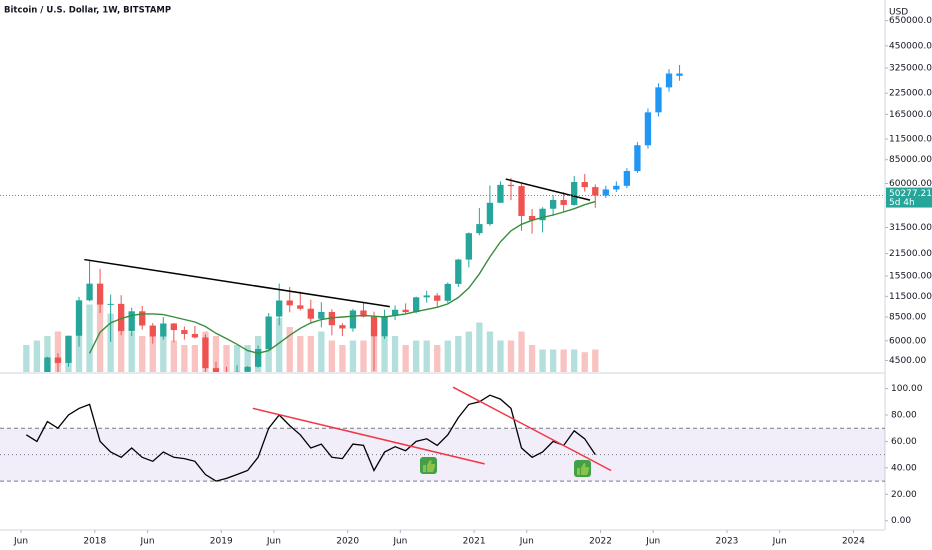  What do you see at coordinates (910, 160) in the screenshot?
I see `y-tick-label: 85000.00` at bounding box center [910, 160].